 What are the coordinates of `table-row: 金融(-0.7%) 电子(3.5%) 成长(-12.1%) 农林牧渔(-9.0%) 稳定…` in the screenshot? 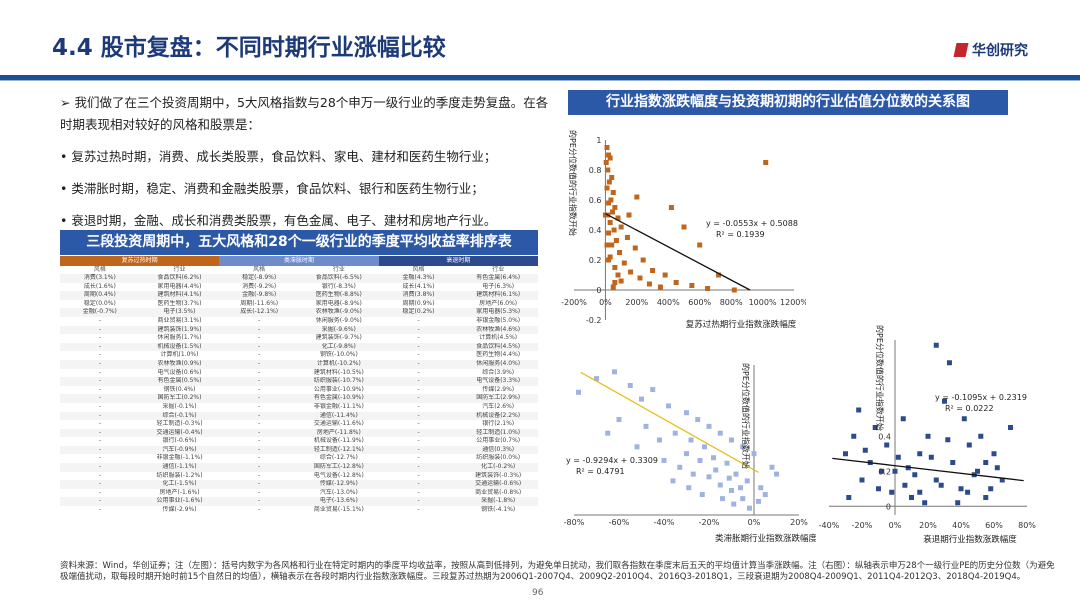 It's located at (299, 312).